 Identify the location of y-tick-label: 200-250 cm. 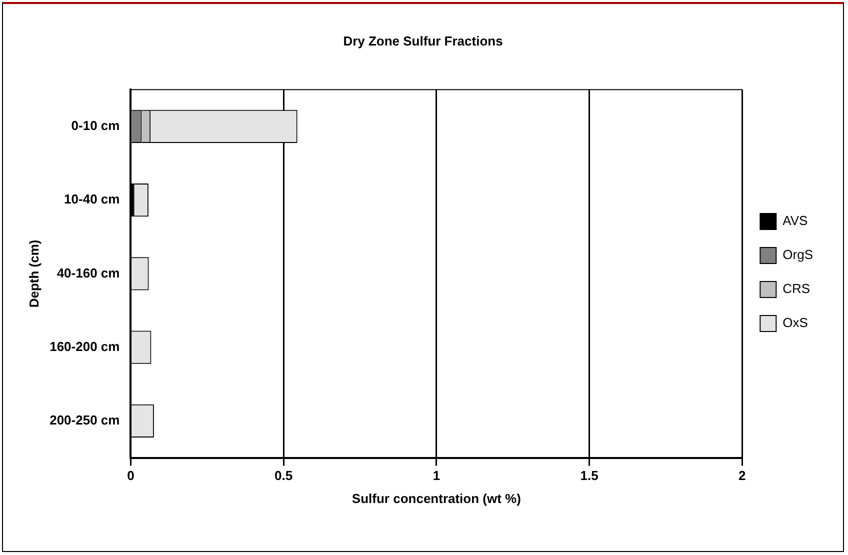
(85, 420).